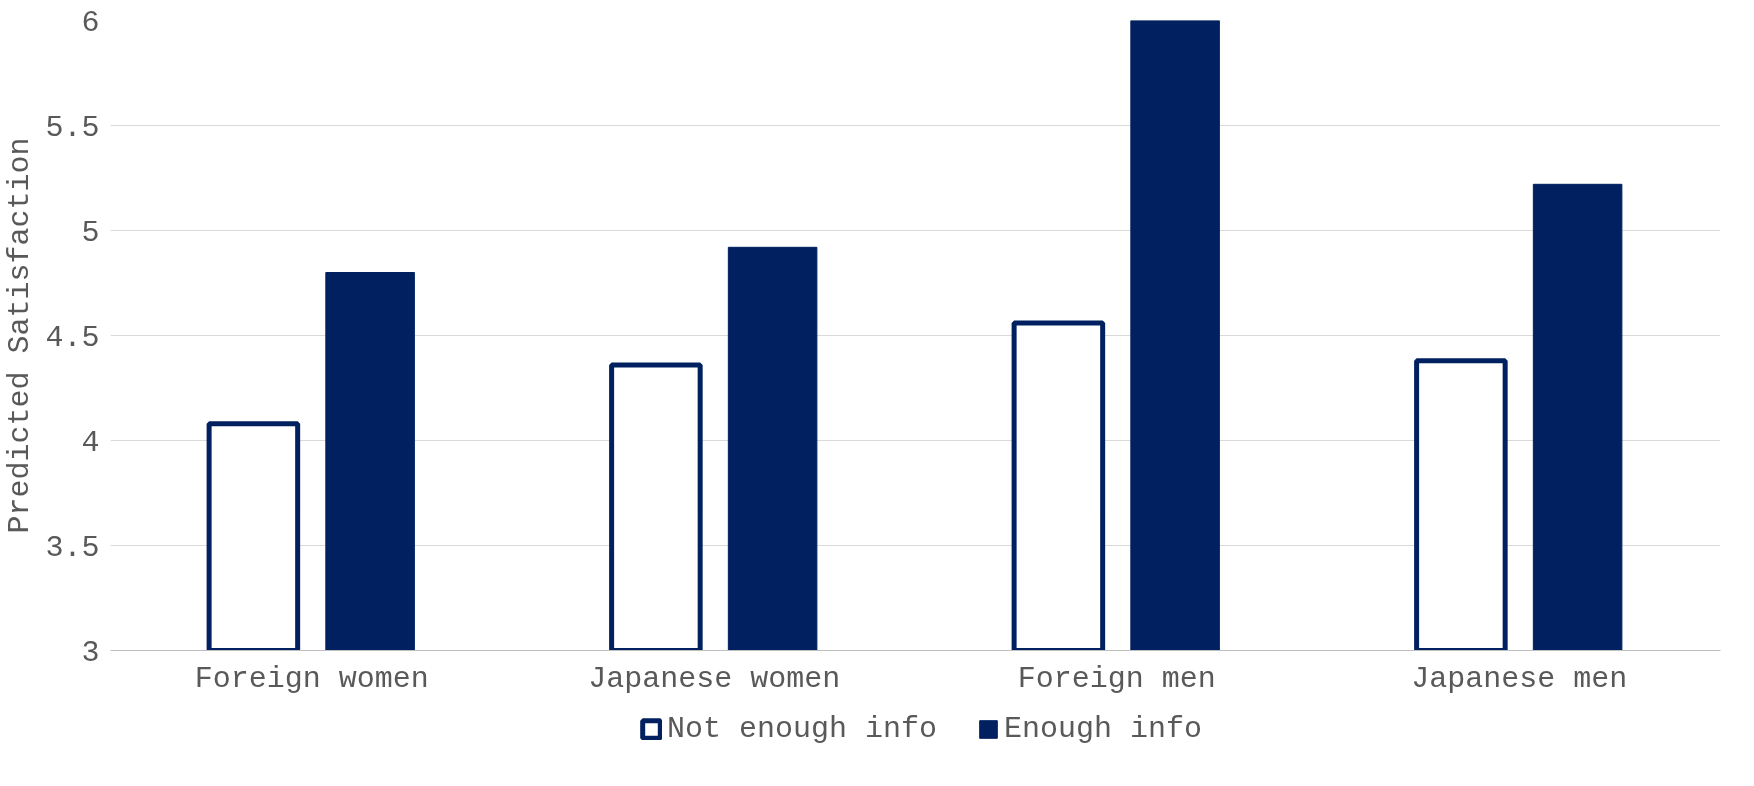 The height and width of the screenshot is (786, 1754). I want to click on y-tick-label: 3.5, so click(72, 547).